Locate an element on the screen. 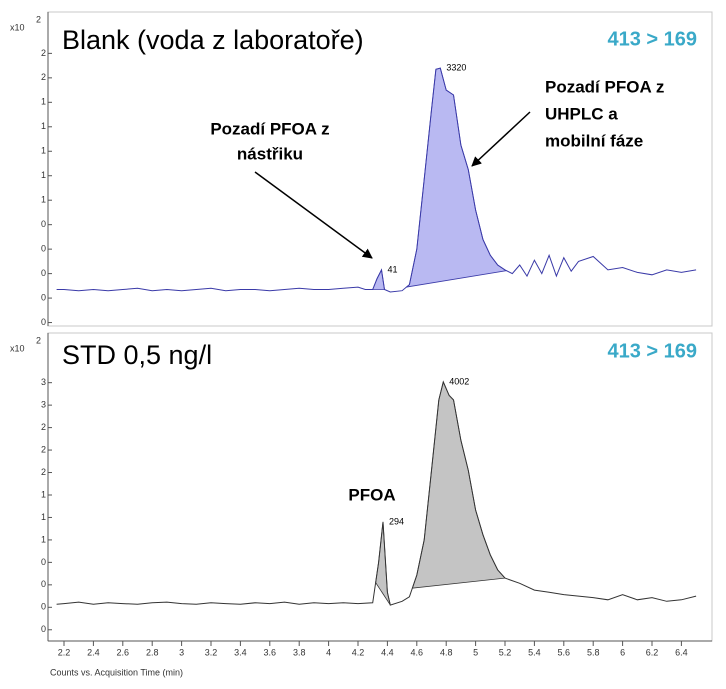  x-tick-label: 5 is located at coordinates (475, 652).